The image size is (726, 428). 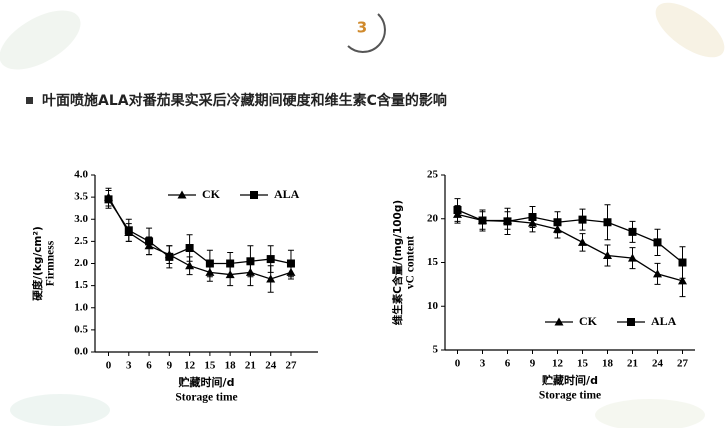 I want to click on slide-heading: 叶面喷施ALA对番茄果实采后冷藏期间硬度和维生素C含量的影响, so click(x=244, y=100).